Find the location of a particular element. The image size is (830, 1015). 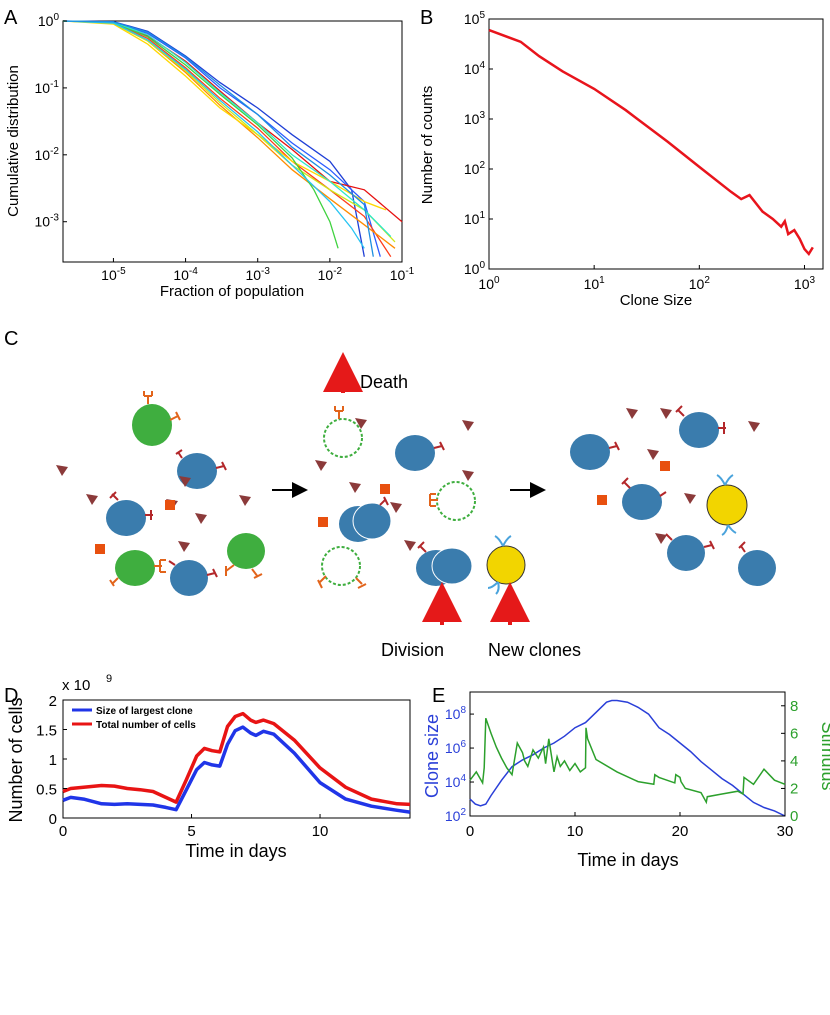

antigen-square is located at coordinates (100, 549).